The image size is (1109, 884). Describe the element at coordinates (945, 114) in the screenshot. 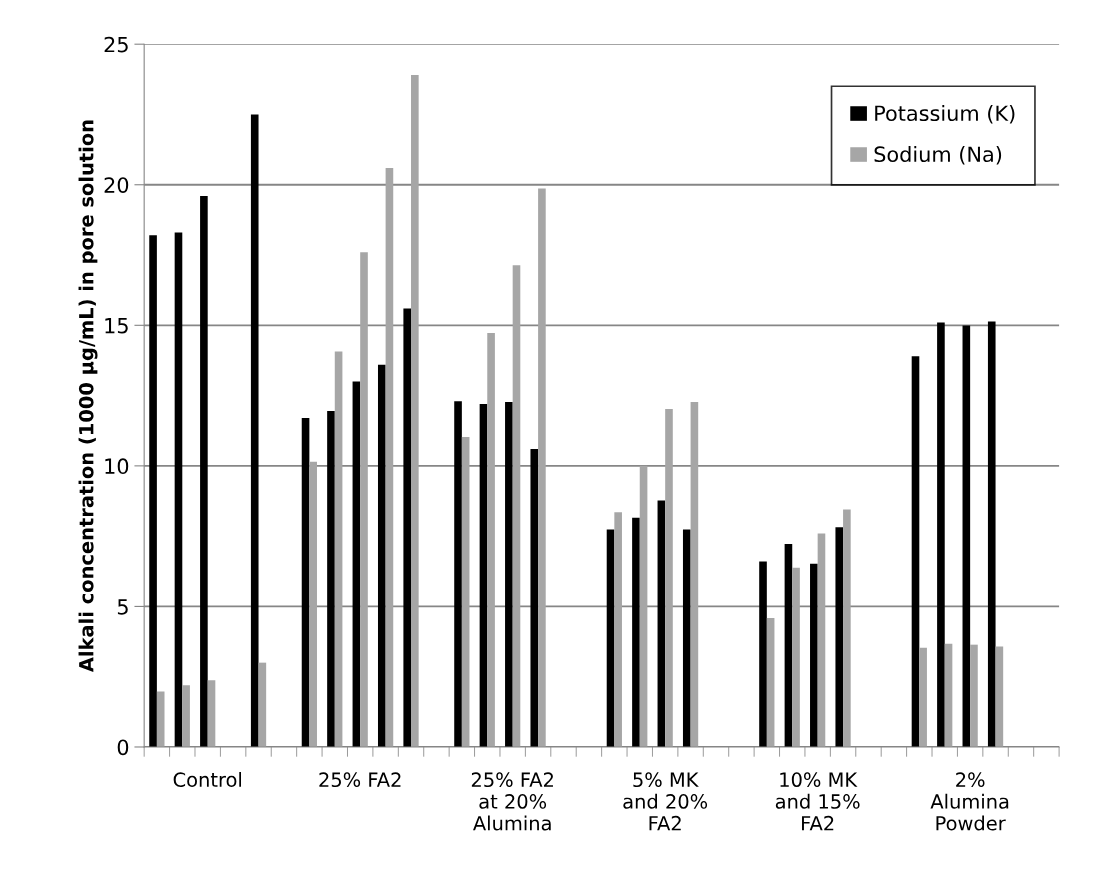

I see `legend-label: Potassium (K)` at that location.